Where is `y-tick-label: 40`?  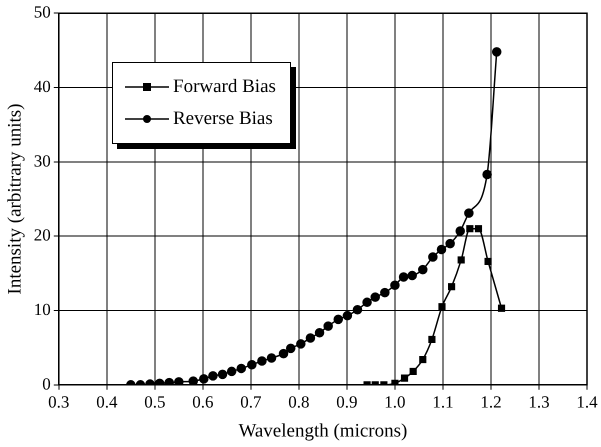
y-tick-label: 40 is located at coordinates (42, 86).